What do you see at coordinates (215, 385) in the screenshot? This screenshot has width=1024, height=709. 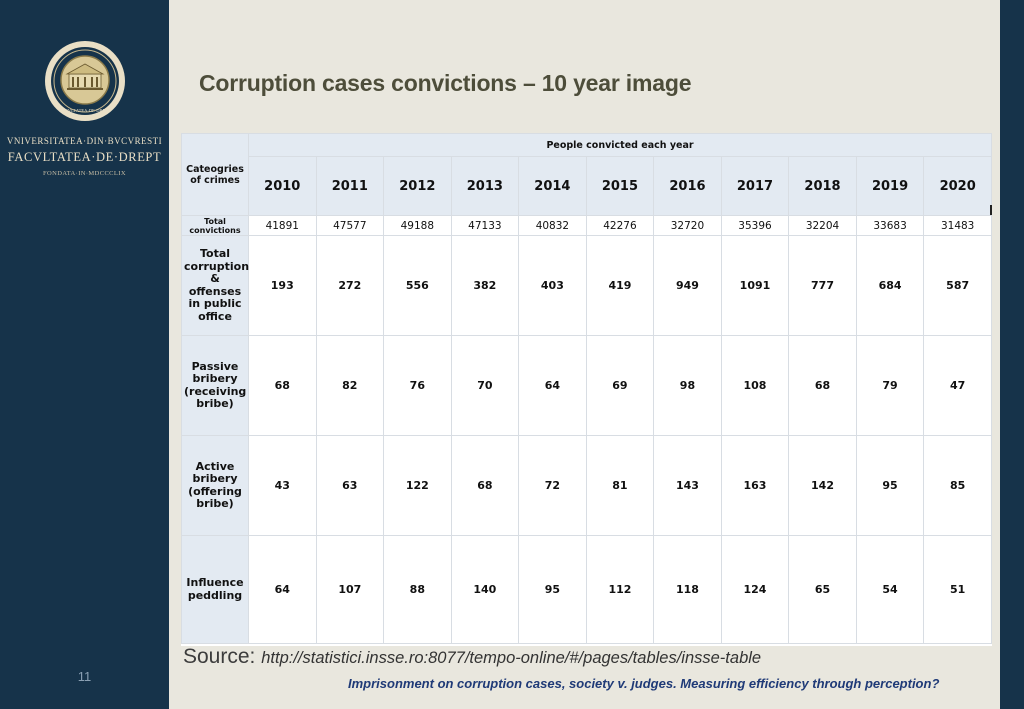 I see `row-label: Passive bribery (receiving bribe)` at bounding box center [215, 385].